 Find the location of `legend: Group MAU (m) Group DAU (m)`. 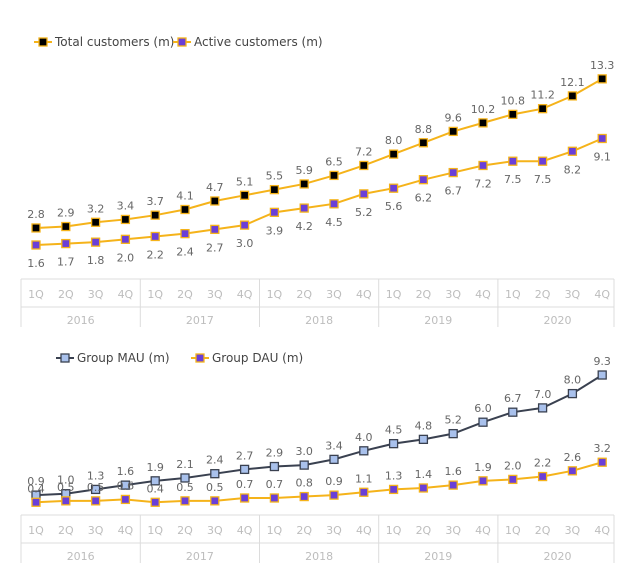

legend: Group MAU (m) Group DAU (m) is located at coordinates (179, 358).